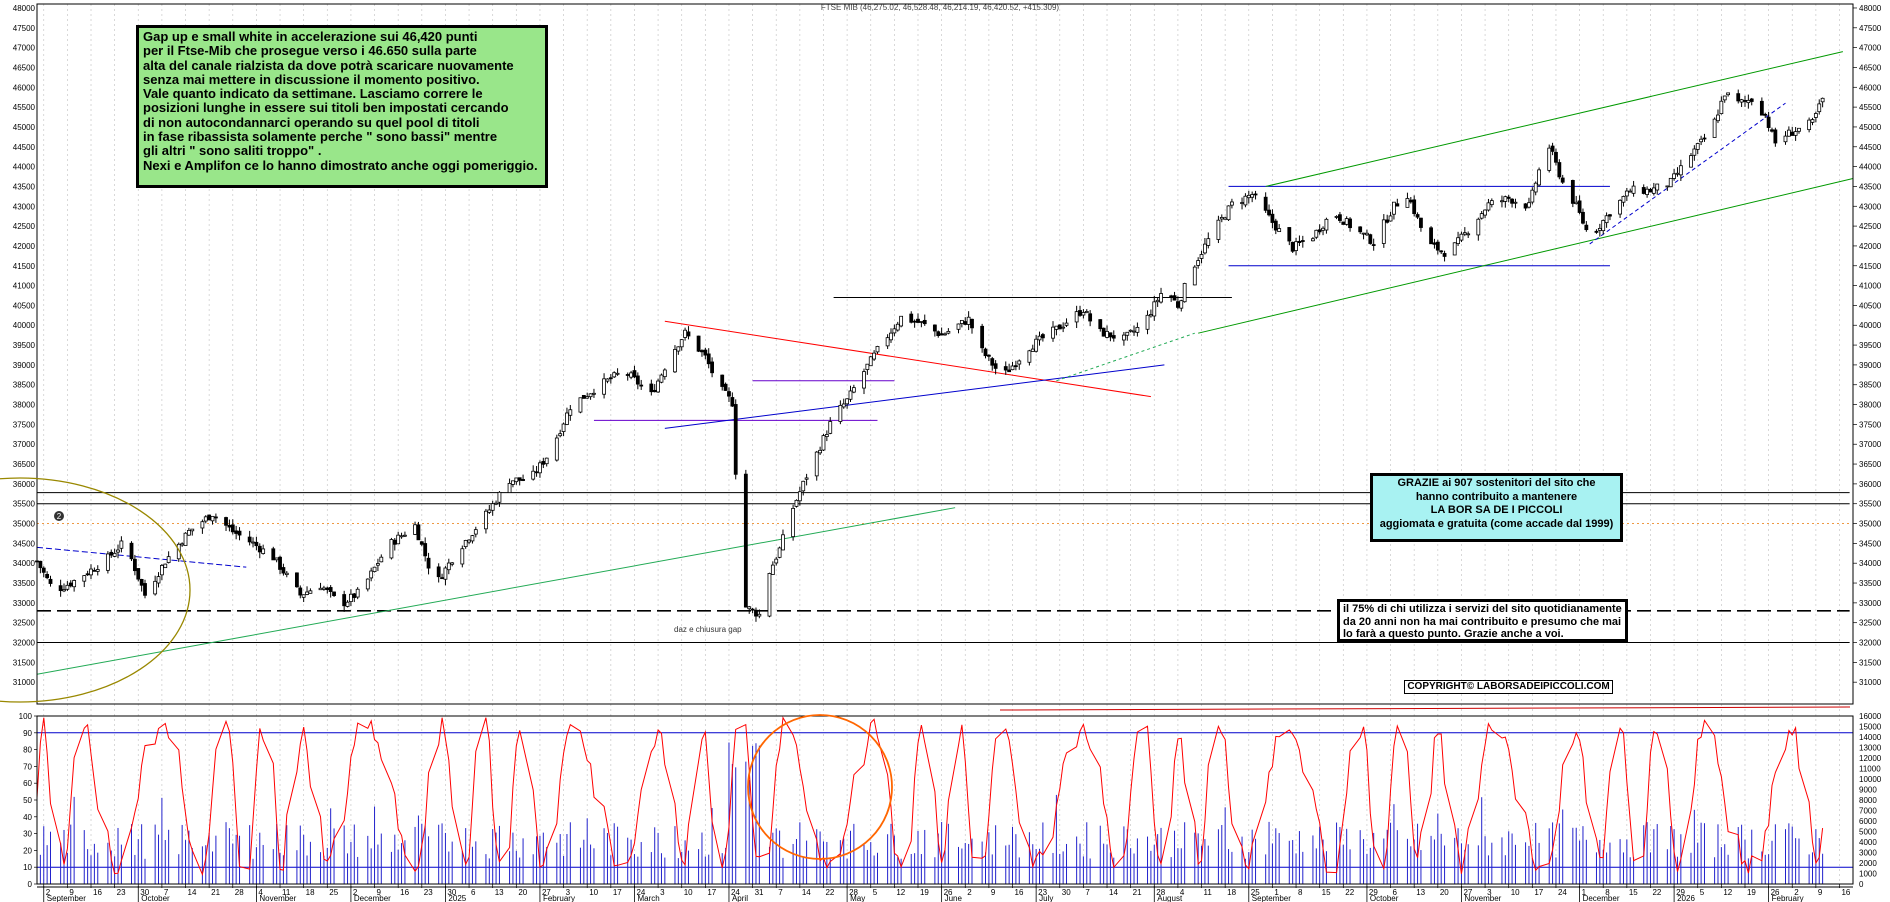 This screenshot has width=1890, height=902. I want to click on x-tick-label: 5, so click(875, 892).